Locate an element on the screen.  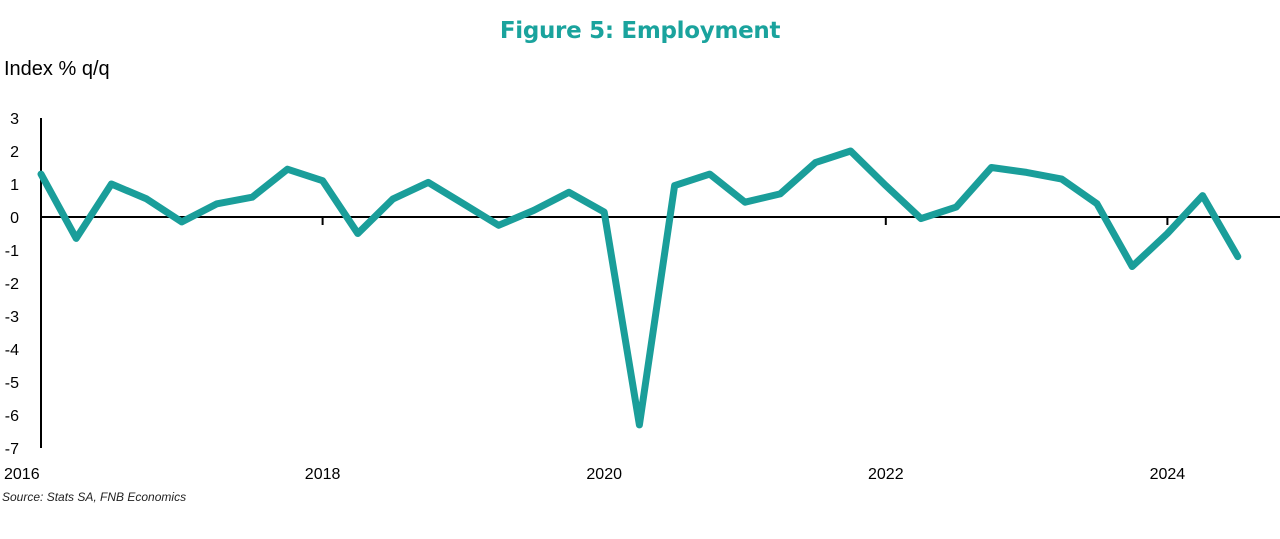
x-tick-label: 2018 is located at coordinates (323, 474).